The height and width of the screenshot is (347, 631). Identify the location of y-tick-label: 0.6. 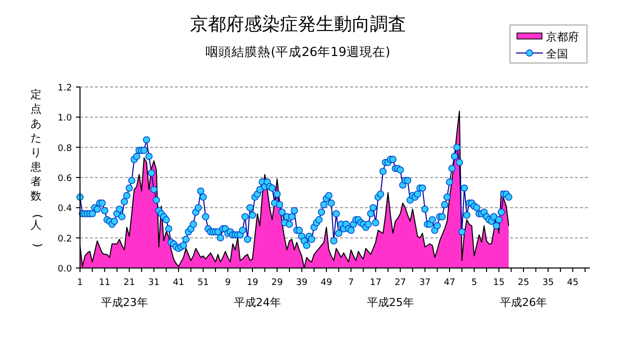
(65, 179).